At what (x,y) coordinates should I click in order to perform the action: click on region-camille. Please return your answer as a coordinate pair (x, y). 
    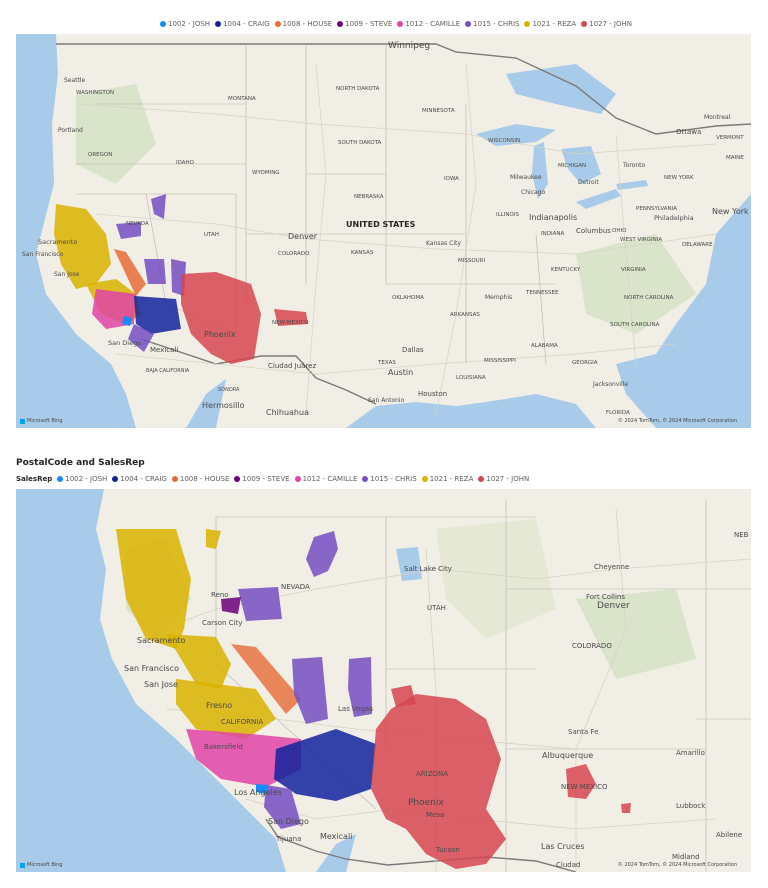
    Looking at the image, I should click on (243, 758).